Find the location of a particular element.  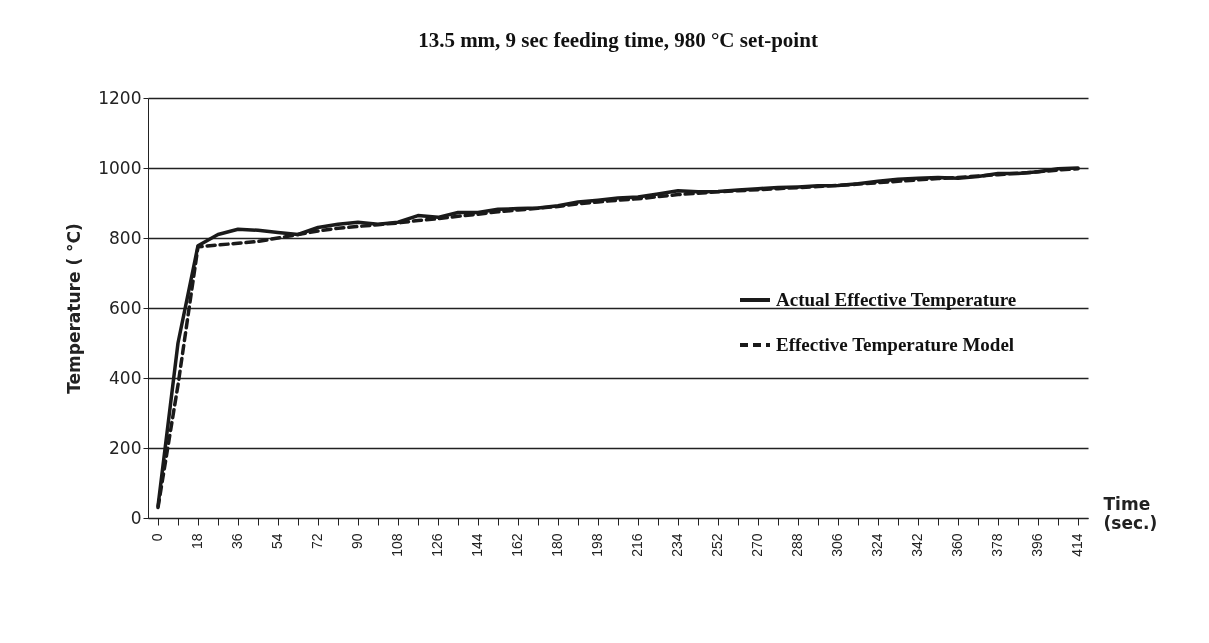

x-tick-label: 270 is located at coordinates (757, 545).